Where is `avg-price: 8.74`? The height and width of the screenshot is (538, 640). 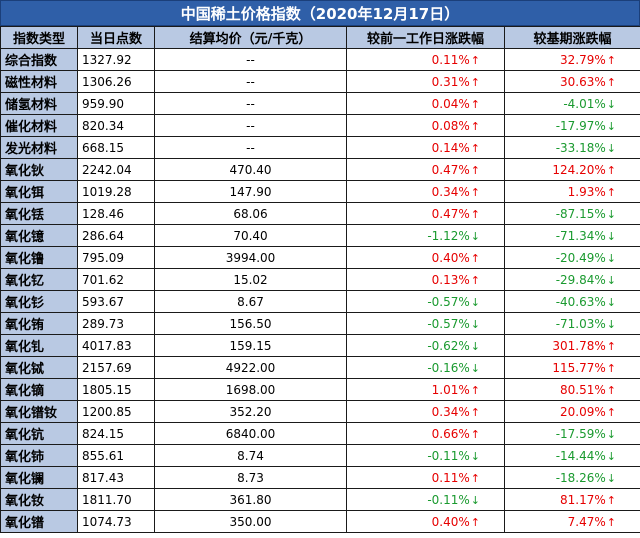
avg-price: 8.74 is located at coordinates (250, 455).